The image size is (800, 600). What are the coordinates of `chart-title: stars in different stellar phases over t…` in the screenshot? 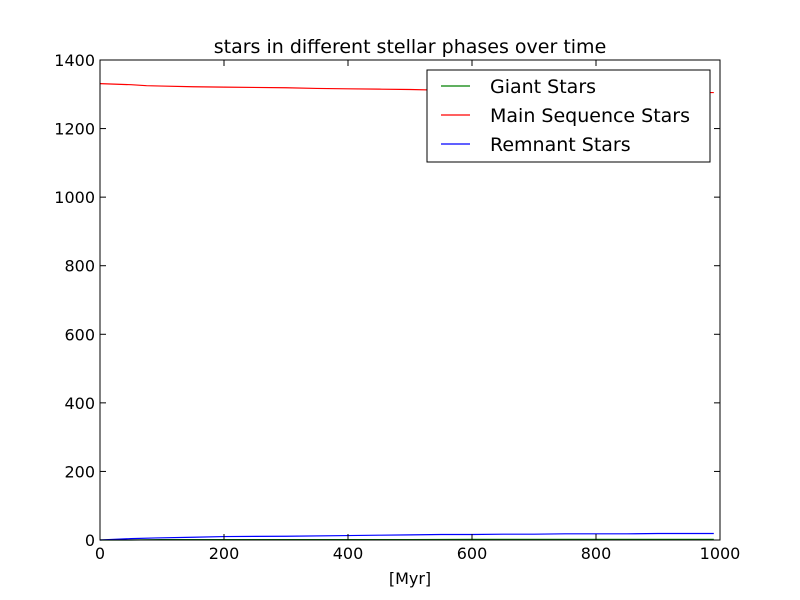 It's located at (410, 47).